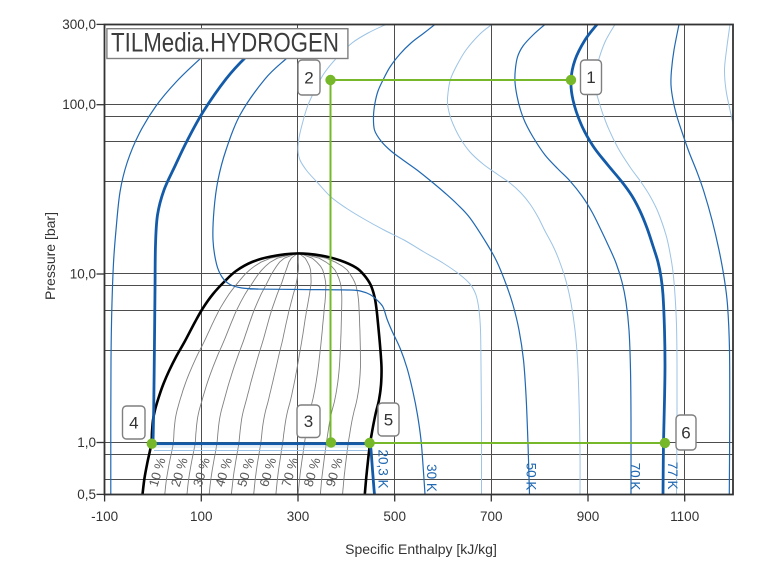 The width and height of the screenshot is (768, 582). I want to click on svg-text: 6, so click(685, 433).